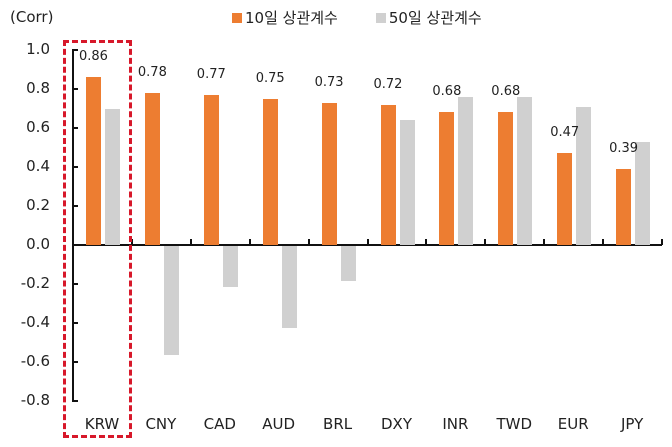 The image size is (672, 447). I want to click on data-label-inr: 0.68, so click(447, 92).